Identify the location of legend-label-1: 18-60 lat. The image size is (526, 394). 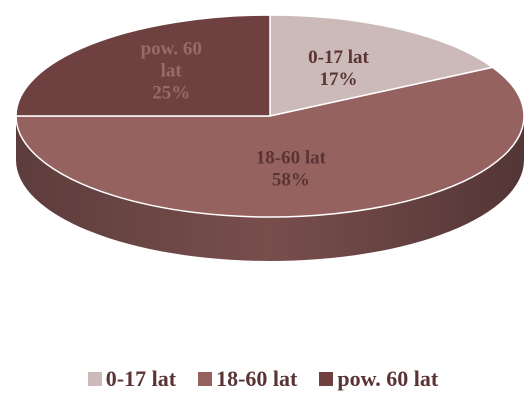
(257, 378).